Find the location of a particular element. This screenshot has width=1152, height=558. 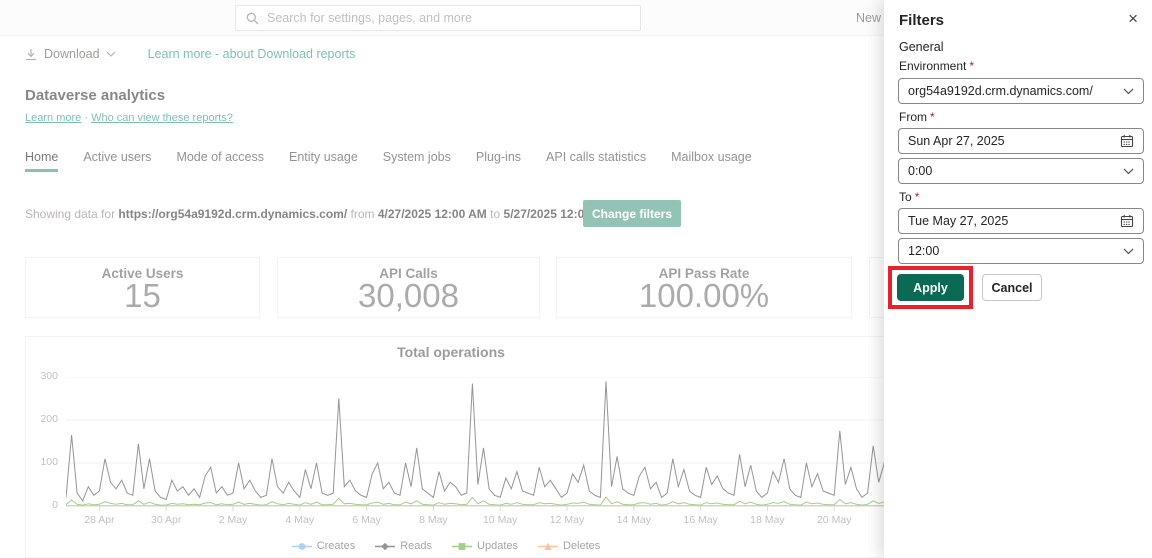

kpi-value: 100.00% is located at coordinates (704, 295).